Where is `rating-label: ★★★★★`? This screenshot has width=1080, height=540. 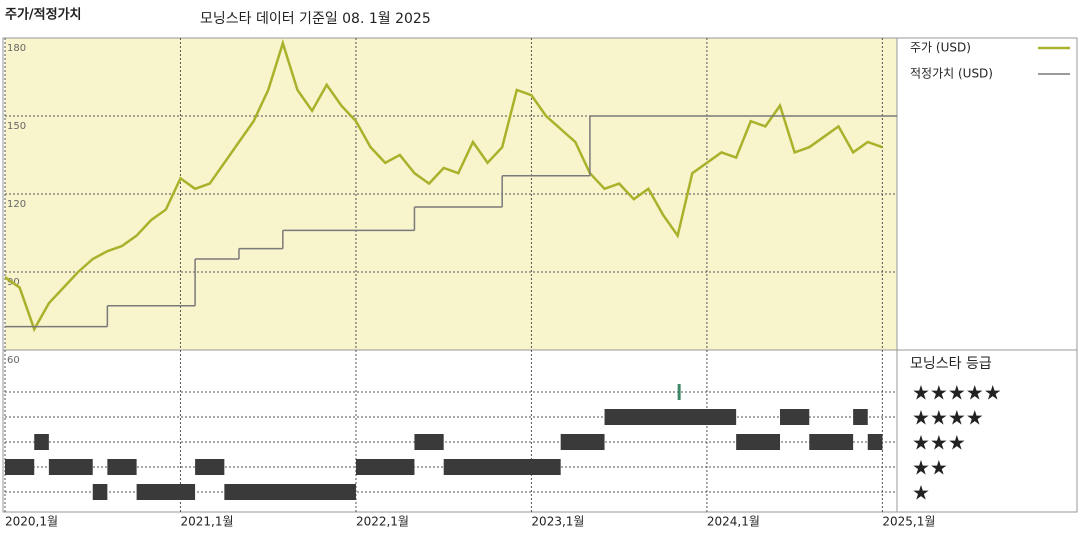
rating-label: ★★★★★ is located at coordinates (957, 393).